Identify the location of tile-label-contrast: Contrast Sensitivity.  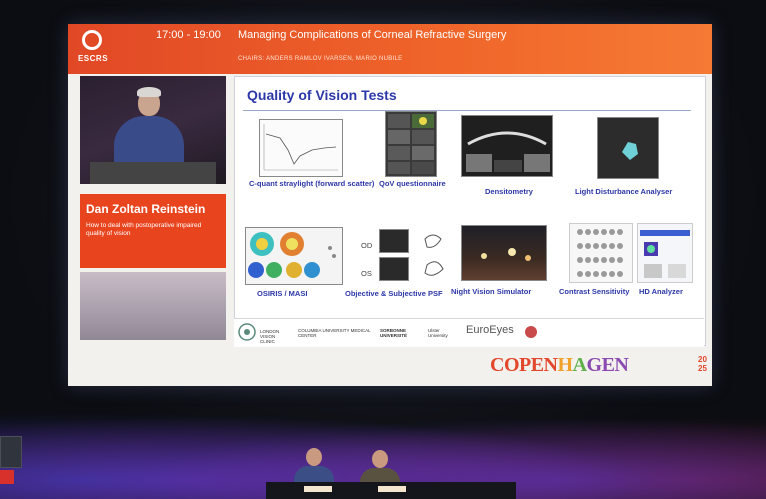
(594, 291).